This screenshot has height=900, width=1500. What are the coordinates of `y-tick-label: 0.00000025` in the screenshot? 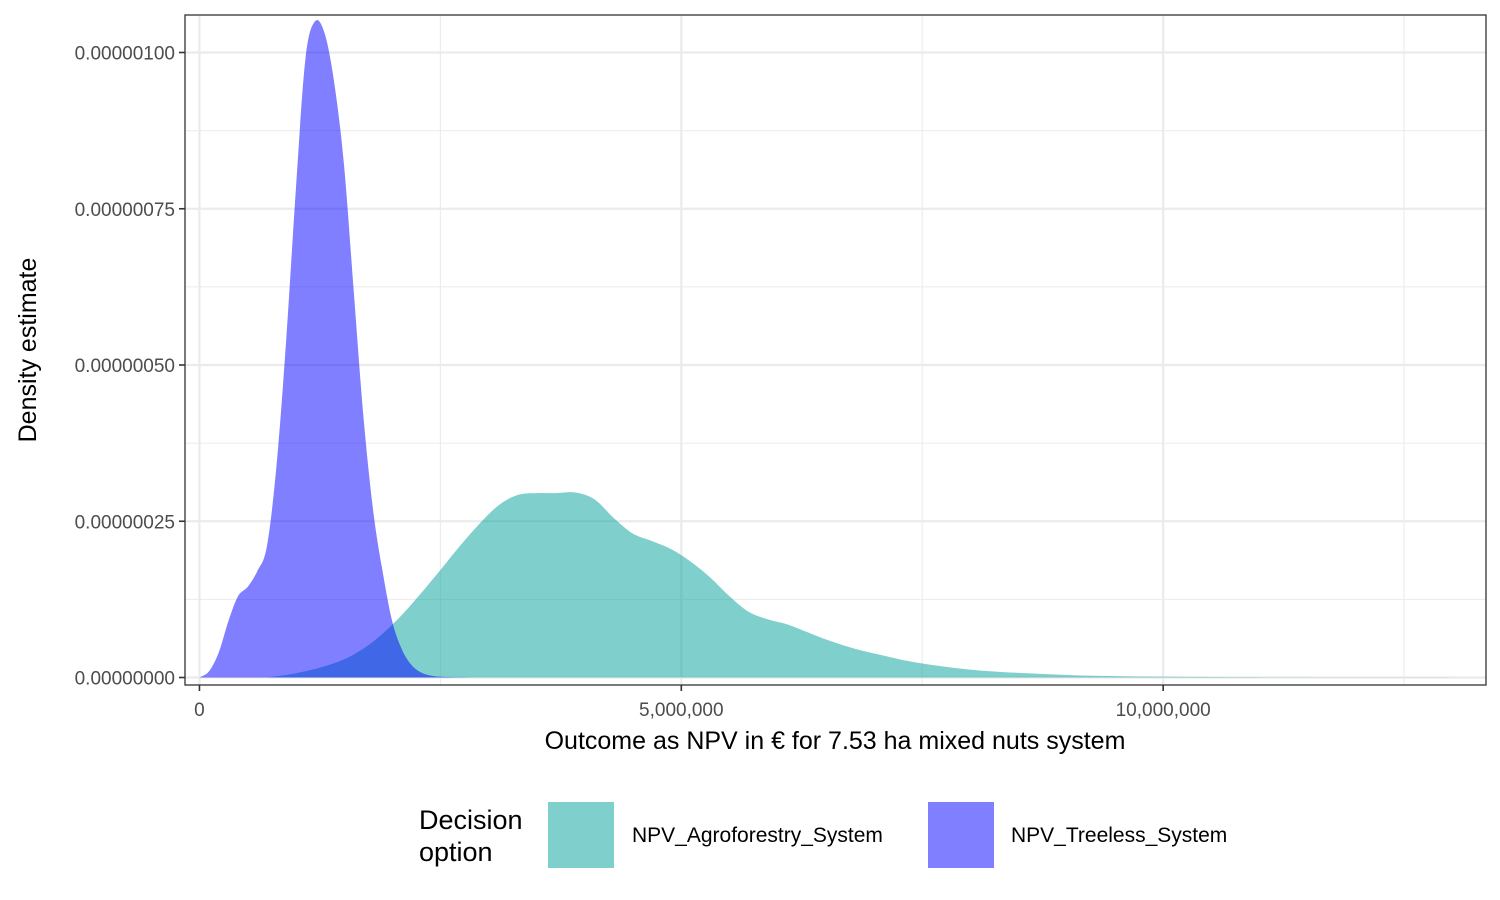 It's located at (125, 522).